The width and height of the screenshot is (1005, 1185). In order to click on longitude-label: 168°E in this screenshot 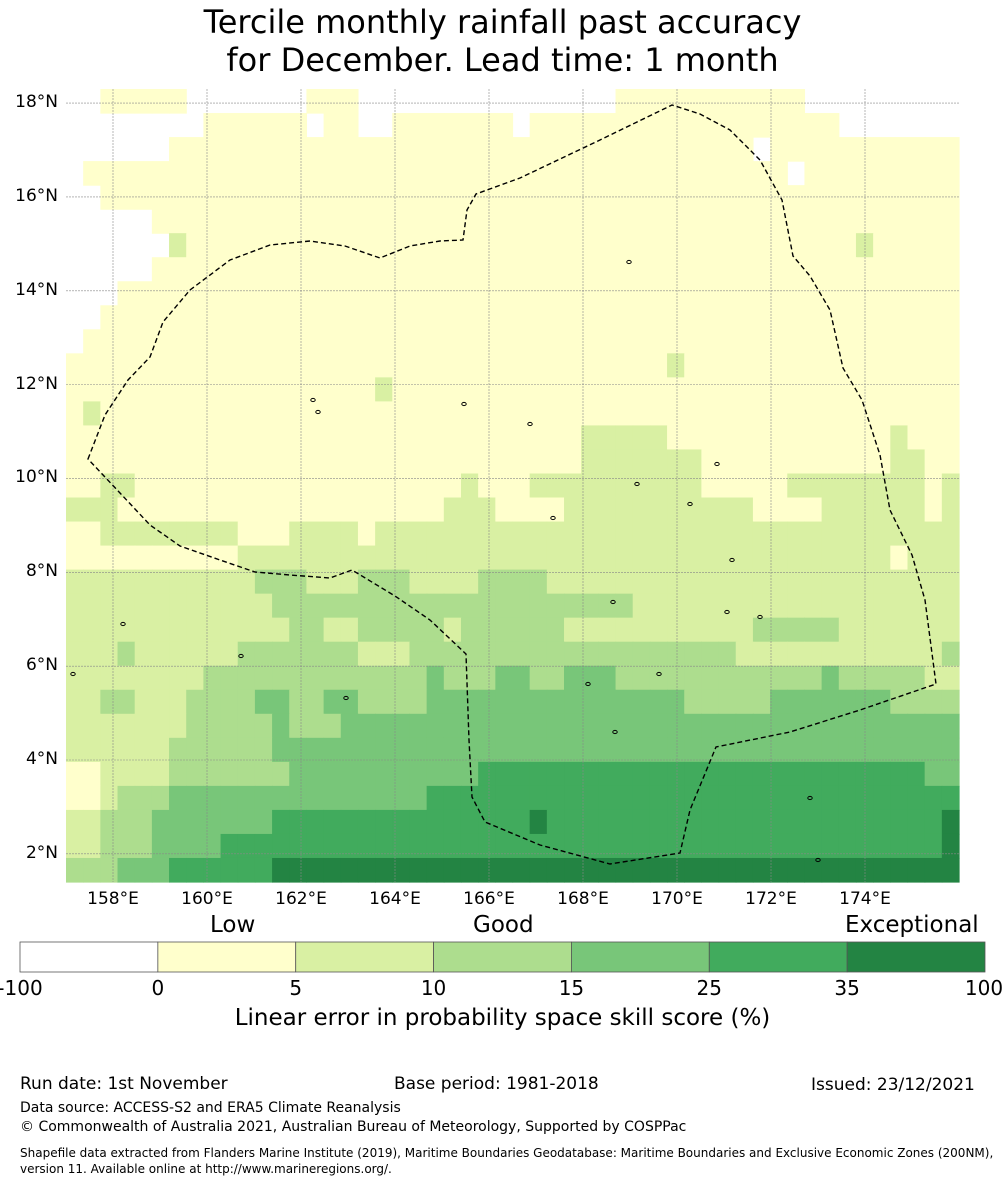, I will do `click(583, 899)`.